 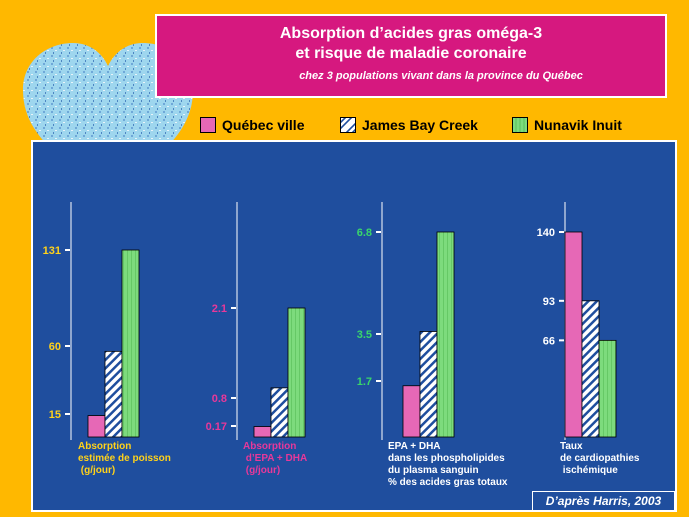 I want to click on legend-item-quebec: Québec ville, so click(x=252, y=125).